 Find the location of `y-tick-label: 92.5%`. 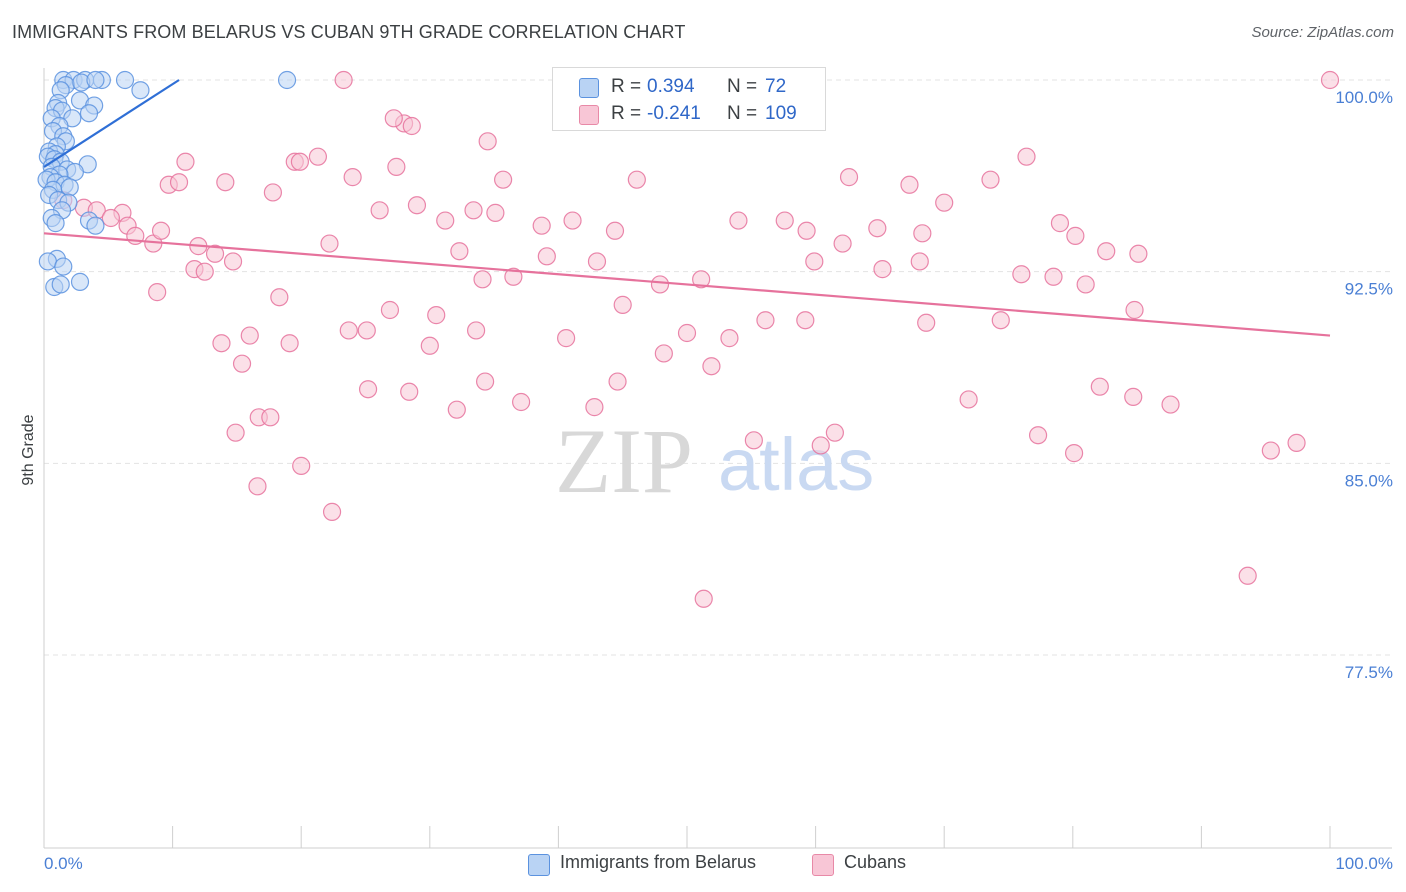

y-tick-label: 92.5% is located at coordinates (1369, 289).